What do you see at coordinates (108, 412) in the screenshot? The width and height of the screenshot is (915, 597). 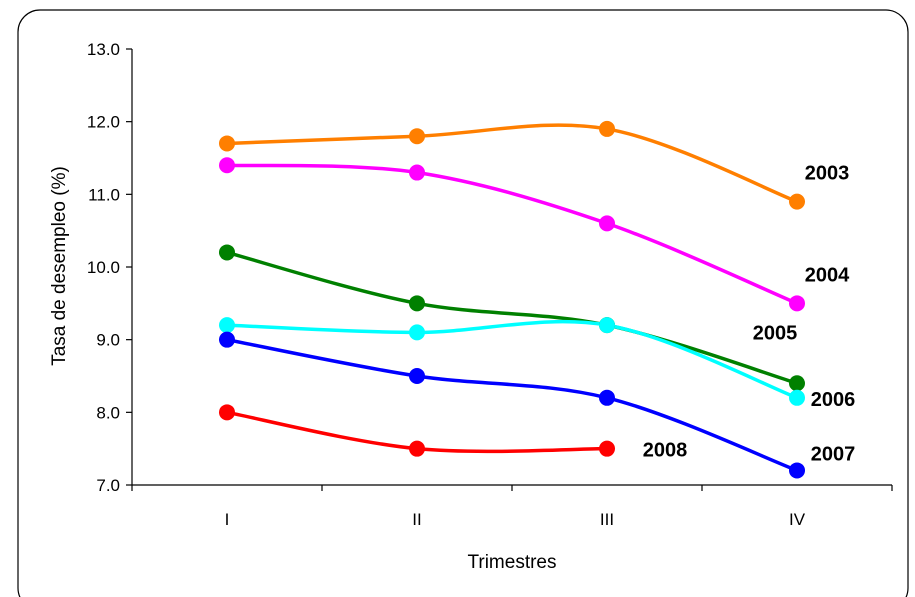 I see `y-tick-label: 8.0` at bounding box center [108, 412].